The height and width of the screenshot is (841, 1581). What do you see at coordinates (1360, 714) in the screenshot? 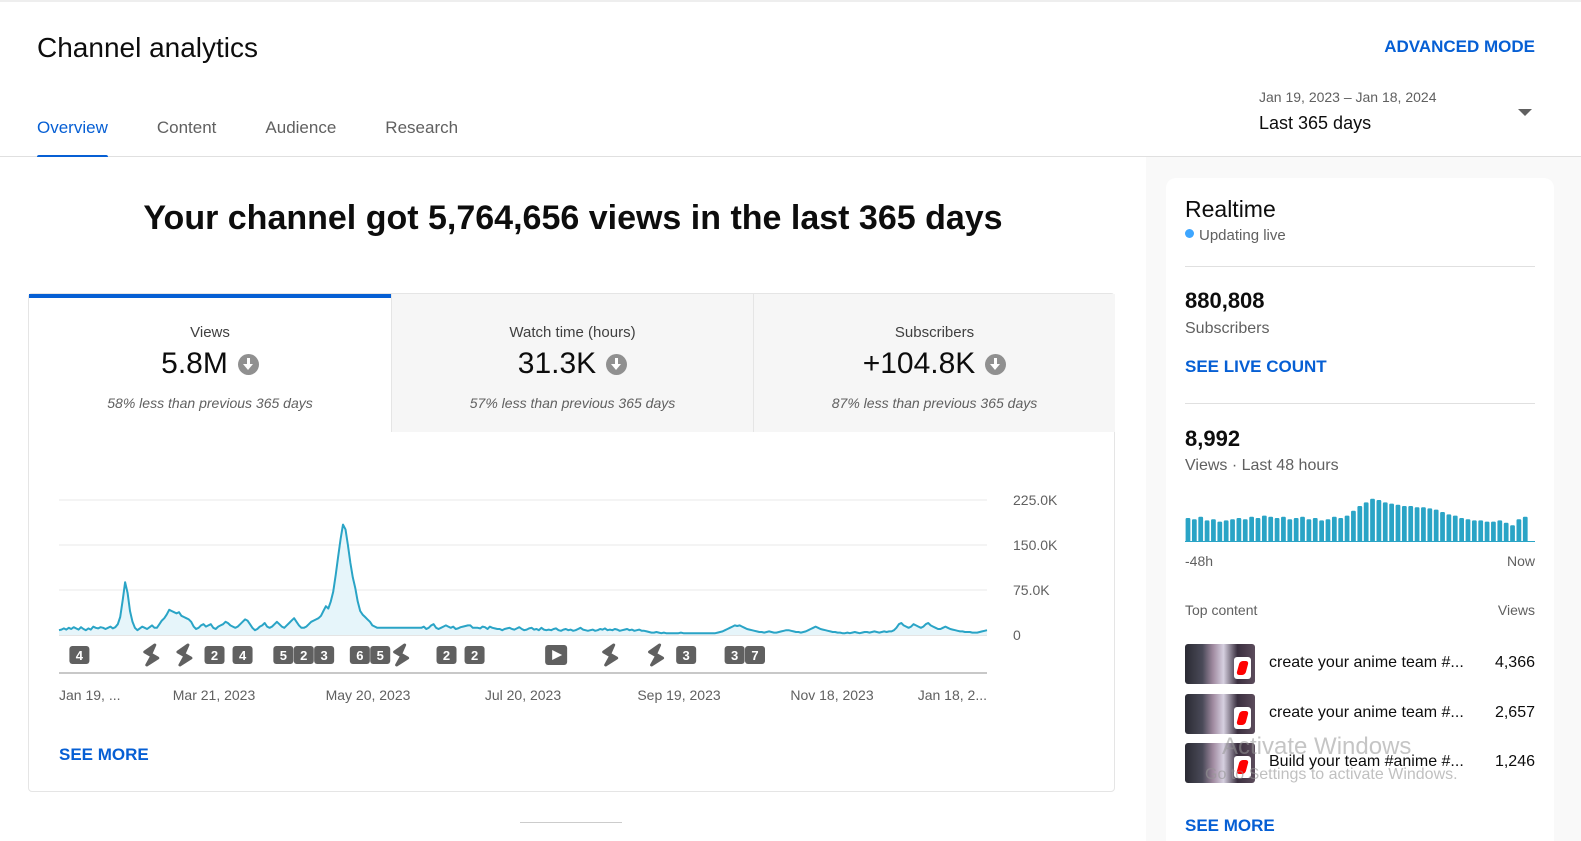
I see `top-content-row: create your anime team #... 2,657` at bounding box center [1360, 714].